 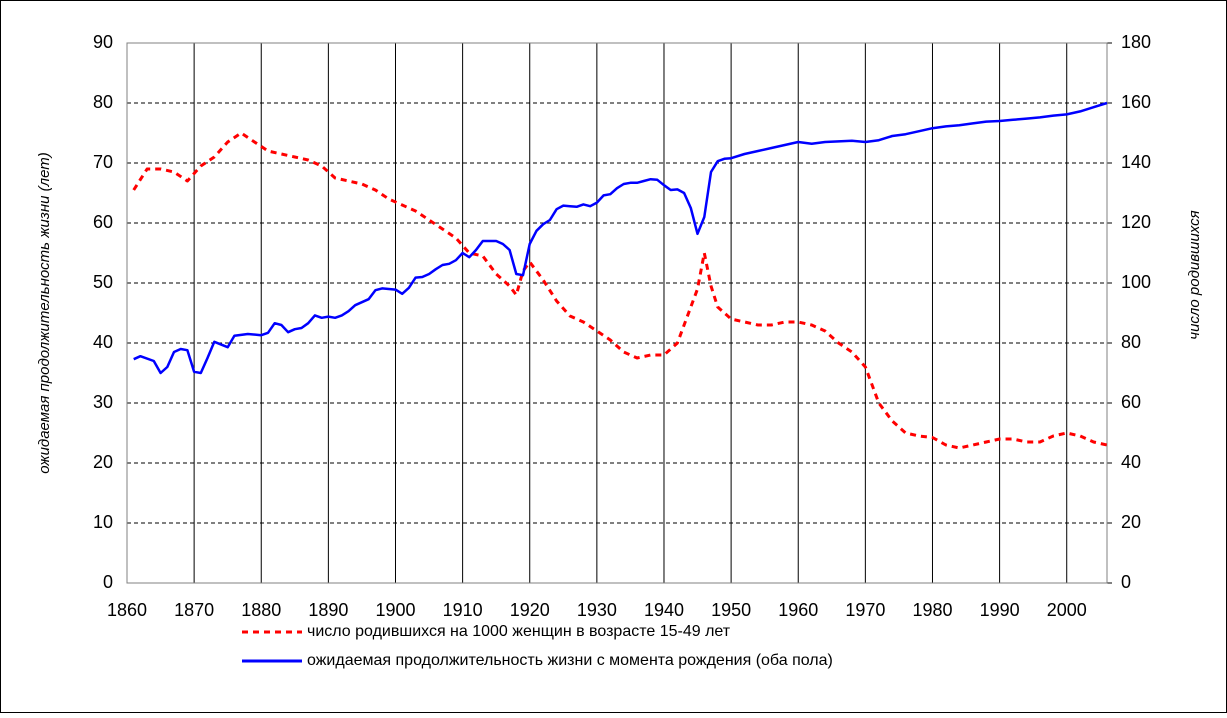 What do you see at coordinates (1131, 522) in the screenshot?
I see `y2-tick-label: 20` at bounding box center [1131, 522].